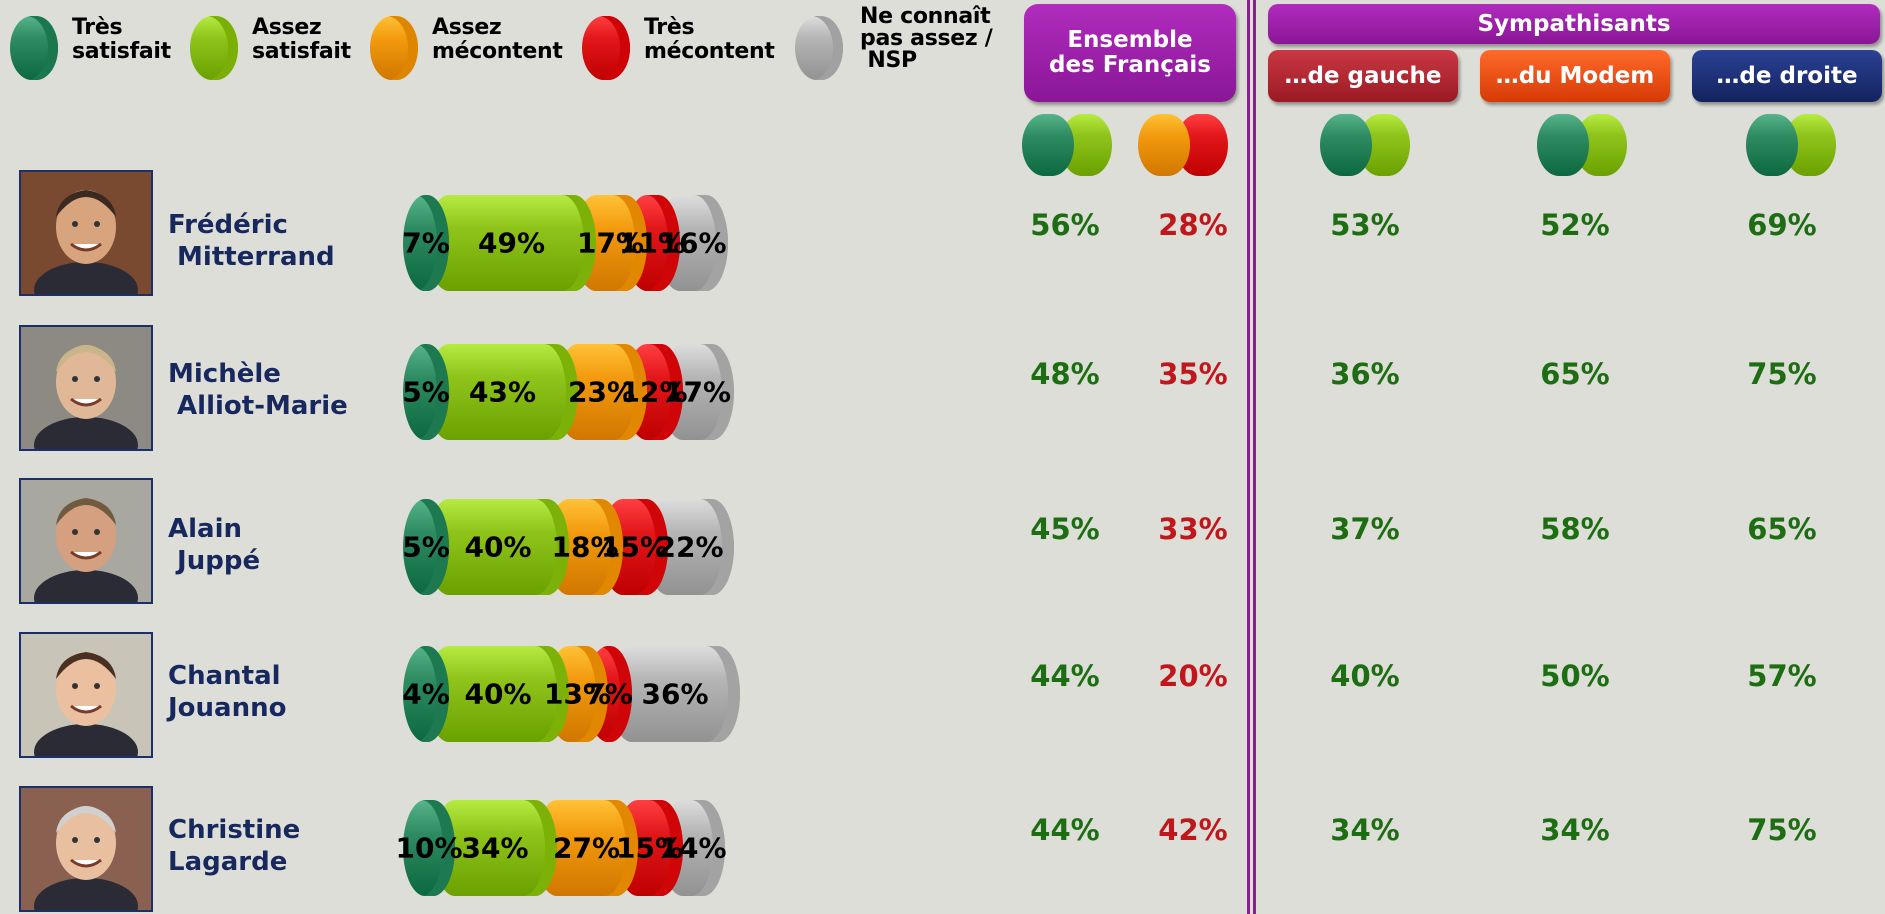 The image size is (1885, 914). I want to click on table-cell-modem_satisfaits: 34%, so click(1575, 830).